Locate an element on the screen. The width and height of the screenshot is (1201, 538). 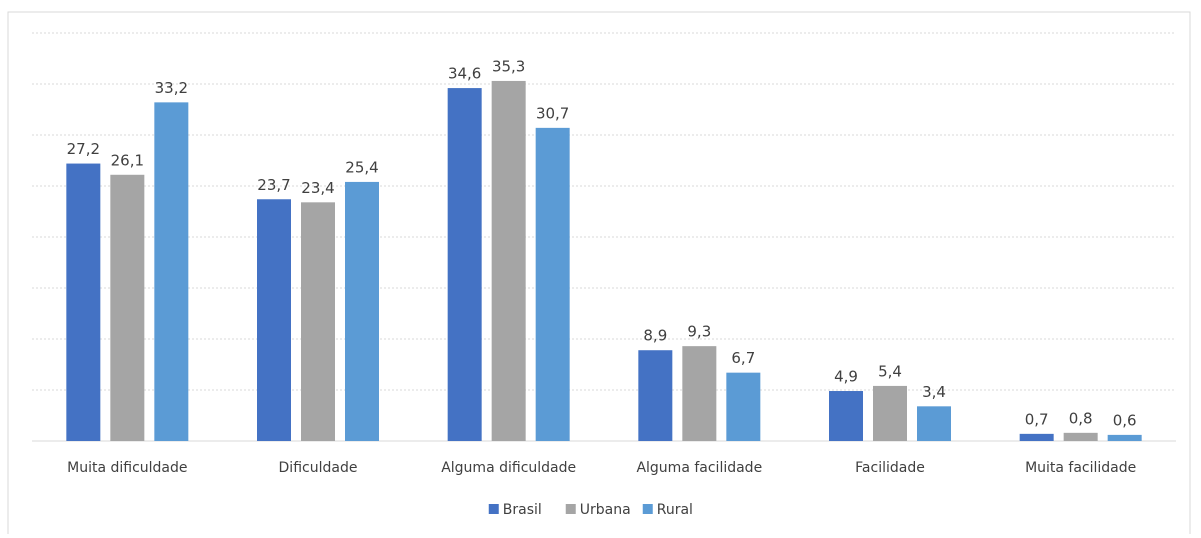
legend-label: Rural is located at coordinates (675, 510).